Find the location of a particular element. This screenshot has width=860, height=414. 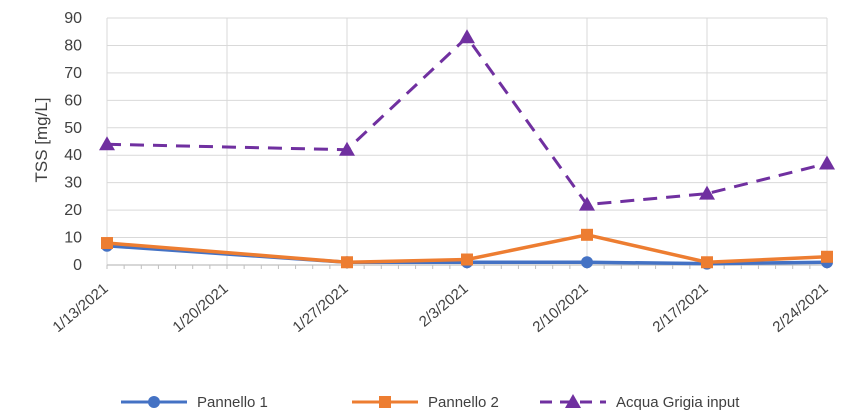

x-tick-label: 2/10/2021 is located at coordinates (561, 308).